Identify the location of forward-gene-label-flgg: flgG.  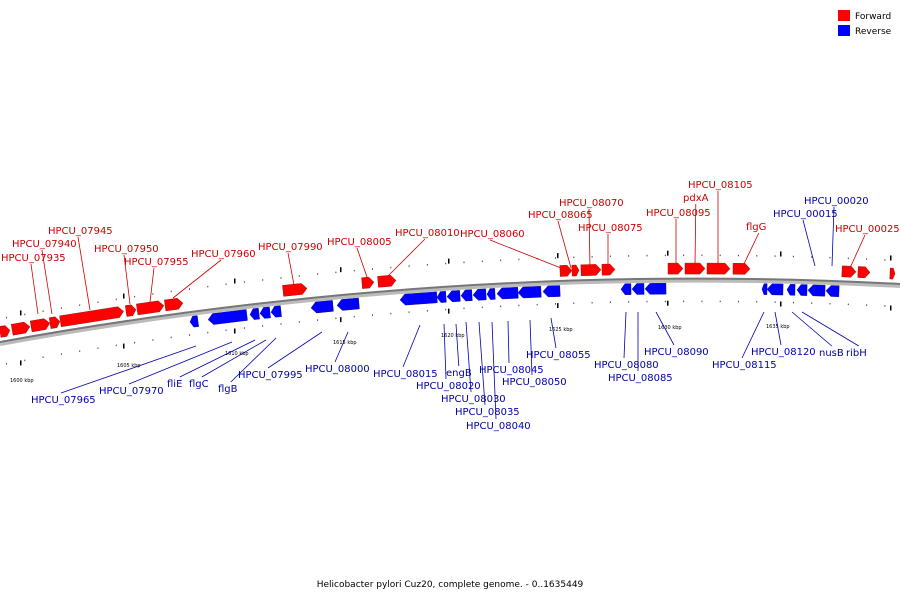
(756, 227).